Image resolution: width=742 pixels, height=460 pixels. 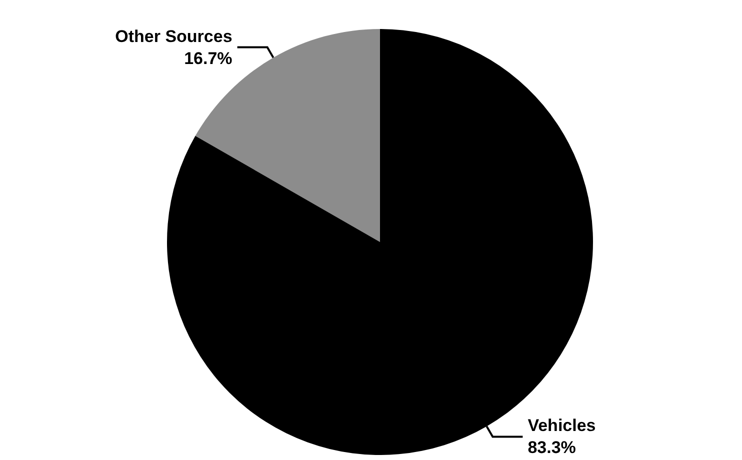 What do you see at coordinates (173, 36) in the screenshot?
I see `slice-label: Other Sources` at bounding box center [173, 36].